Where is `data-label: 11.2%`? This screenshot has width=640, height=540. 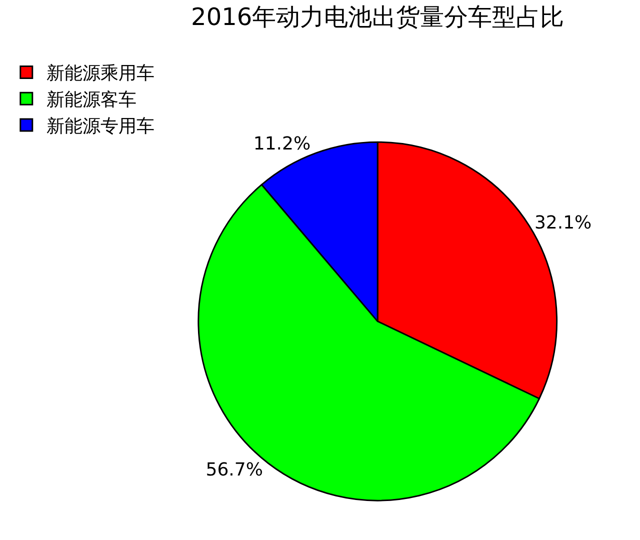
data-label: 11.2% is located at coordinates (282, 143).